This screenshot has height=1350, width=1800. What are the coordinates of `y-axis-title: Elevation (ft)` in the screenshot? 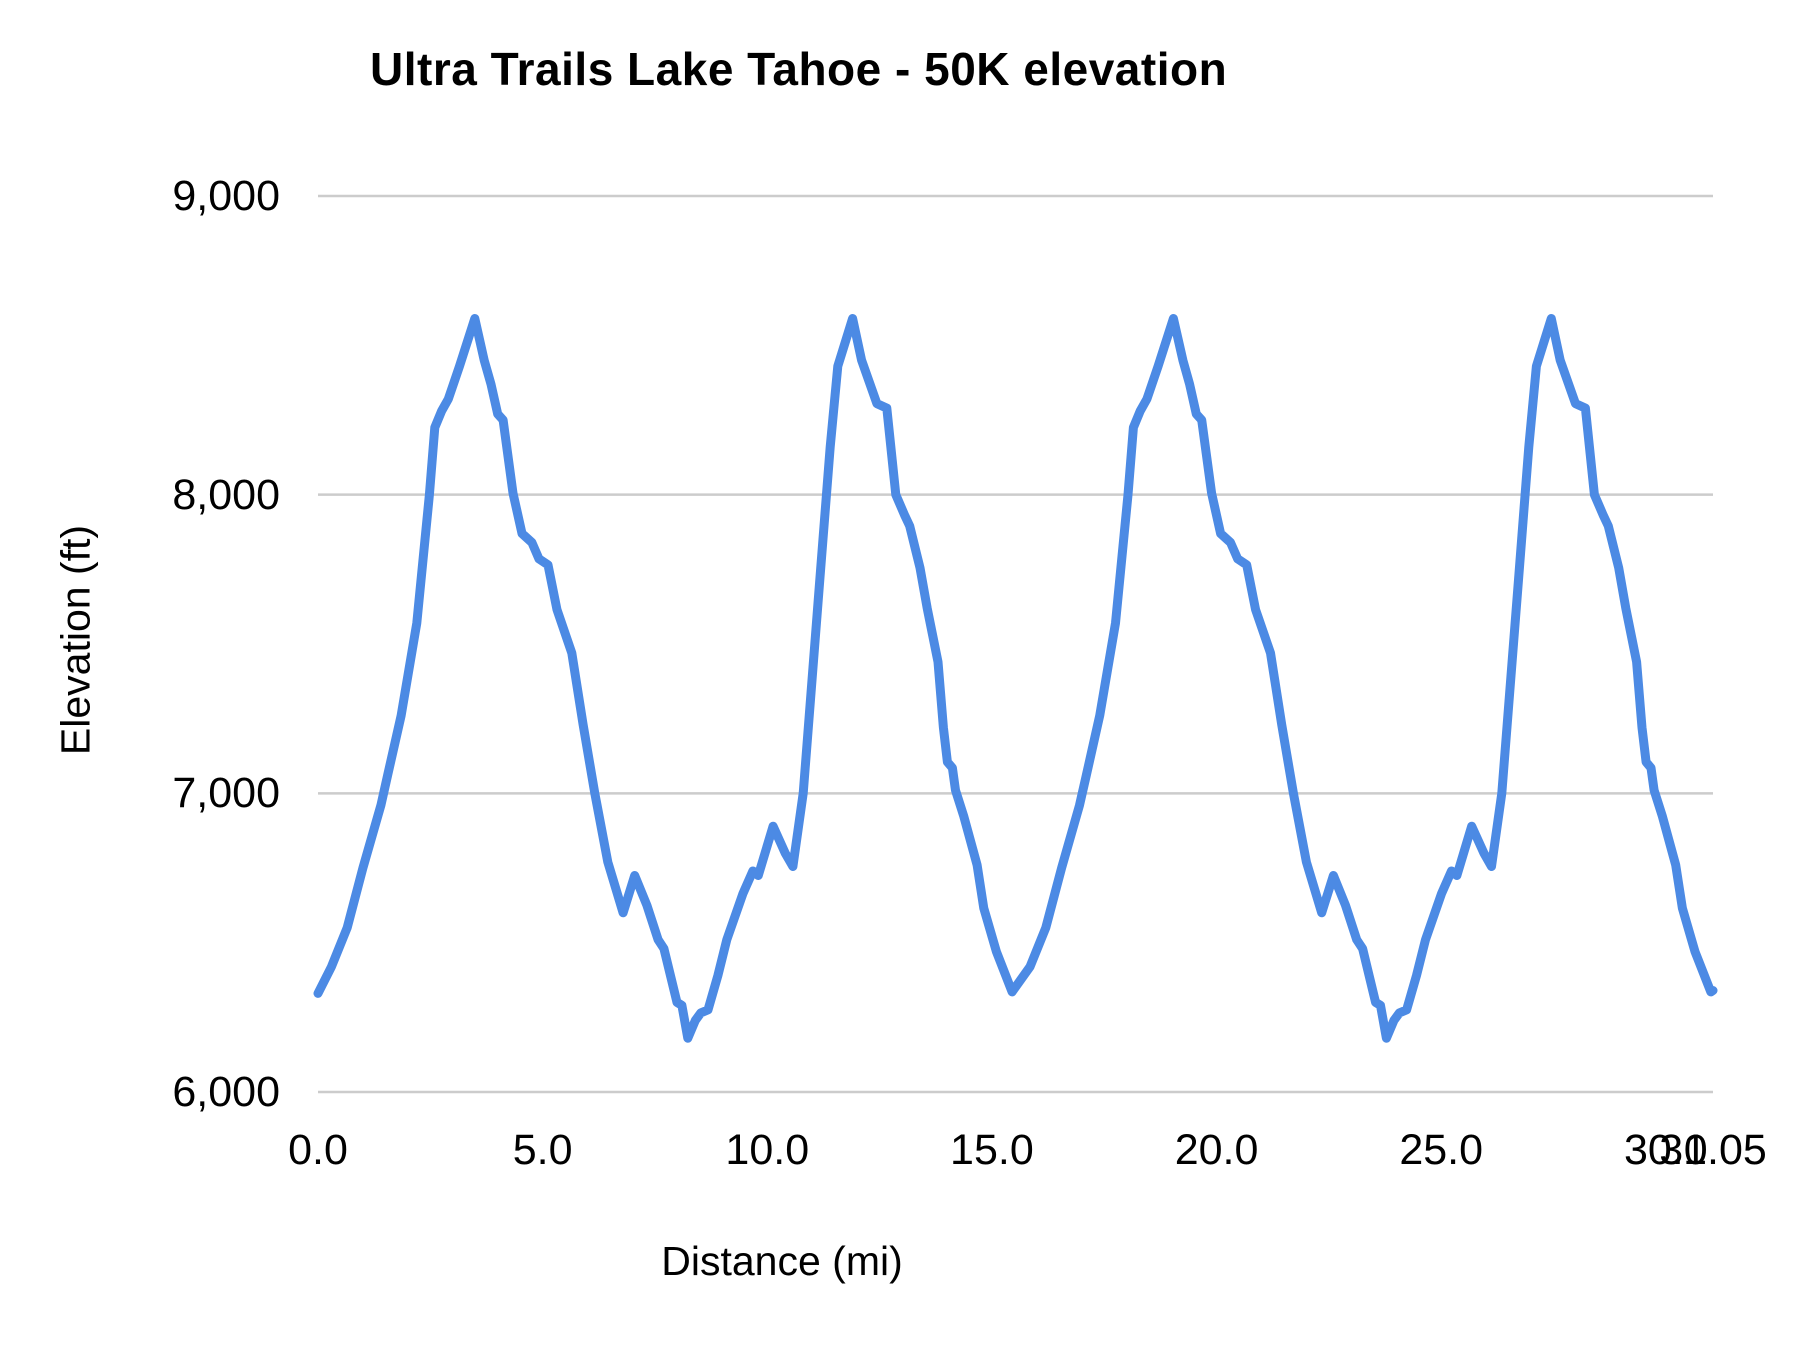 It's located at (75, 640).